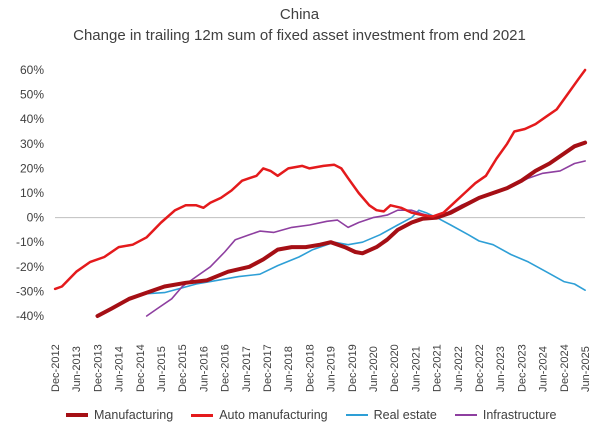 This screenshot has height=435, width=599. I want to click on y-tick-label: 0%, so click(36, 218).